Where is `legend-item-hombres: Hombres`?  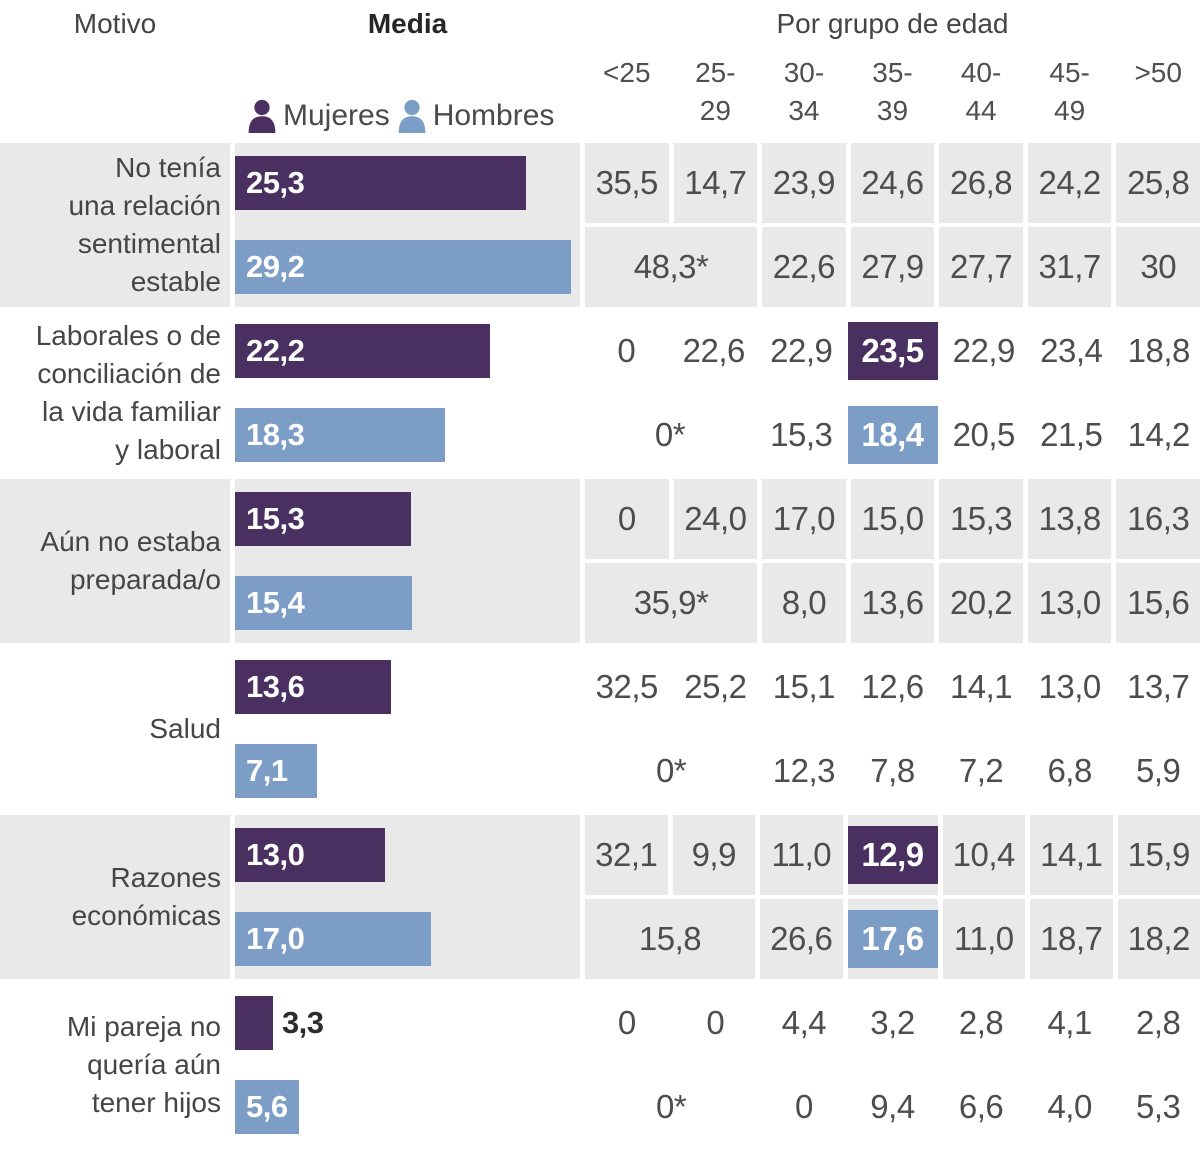
legend-item-hombres: Hombres is located at coordinates (476, 116).